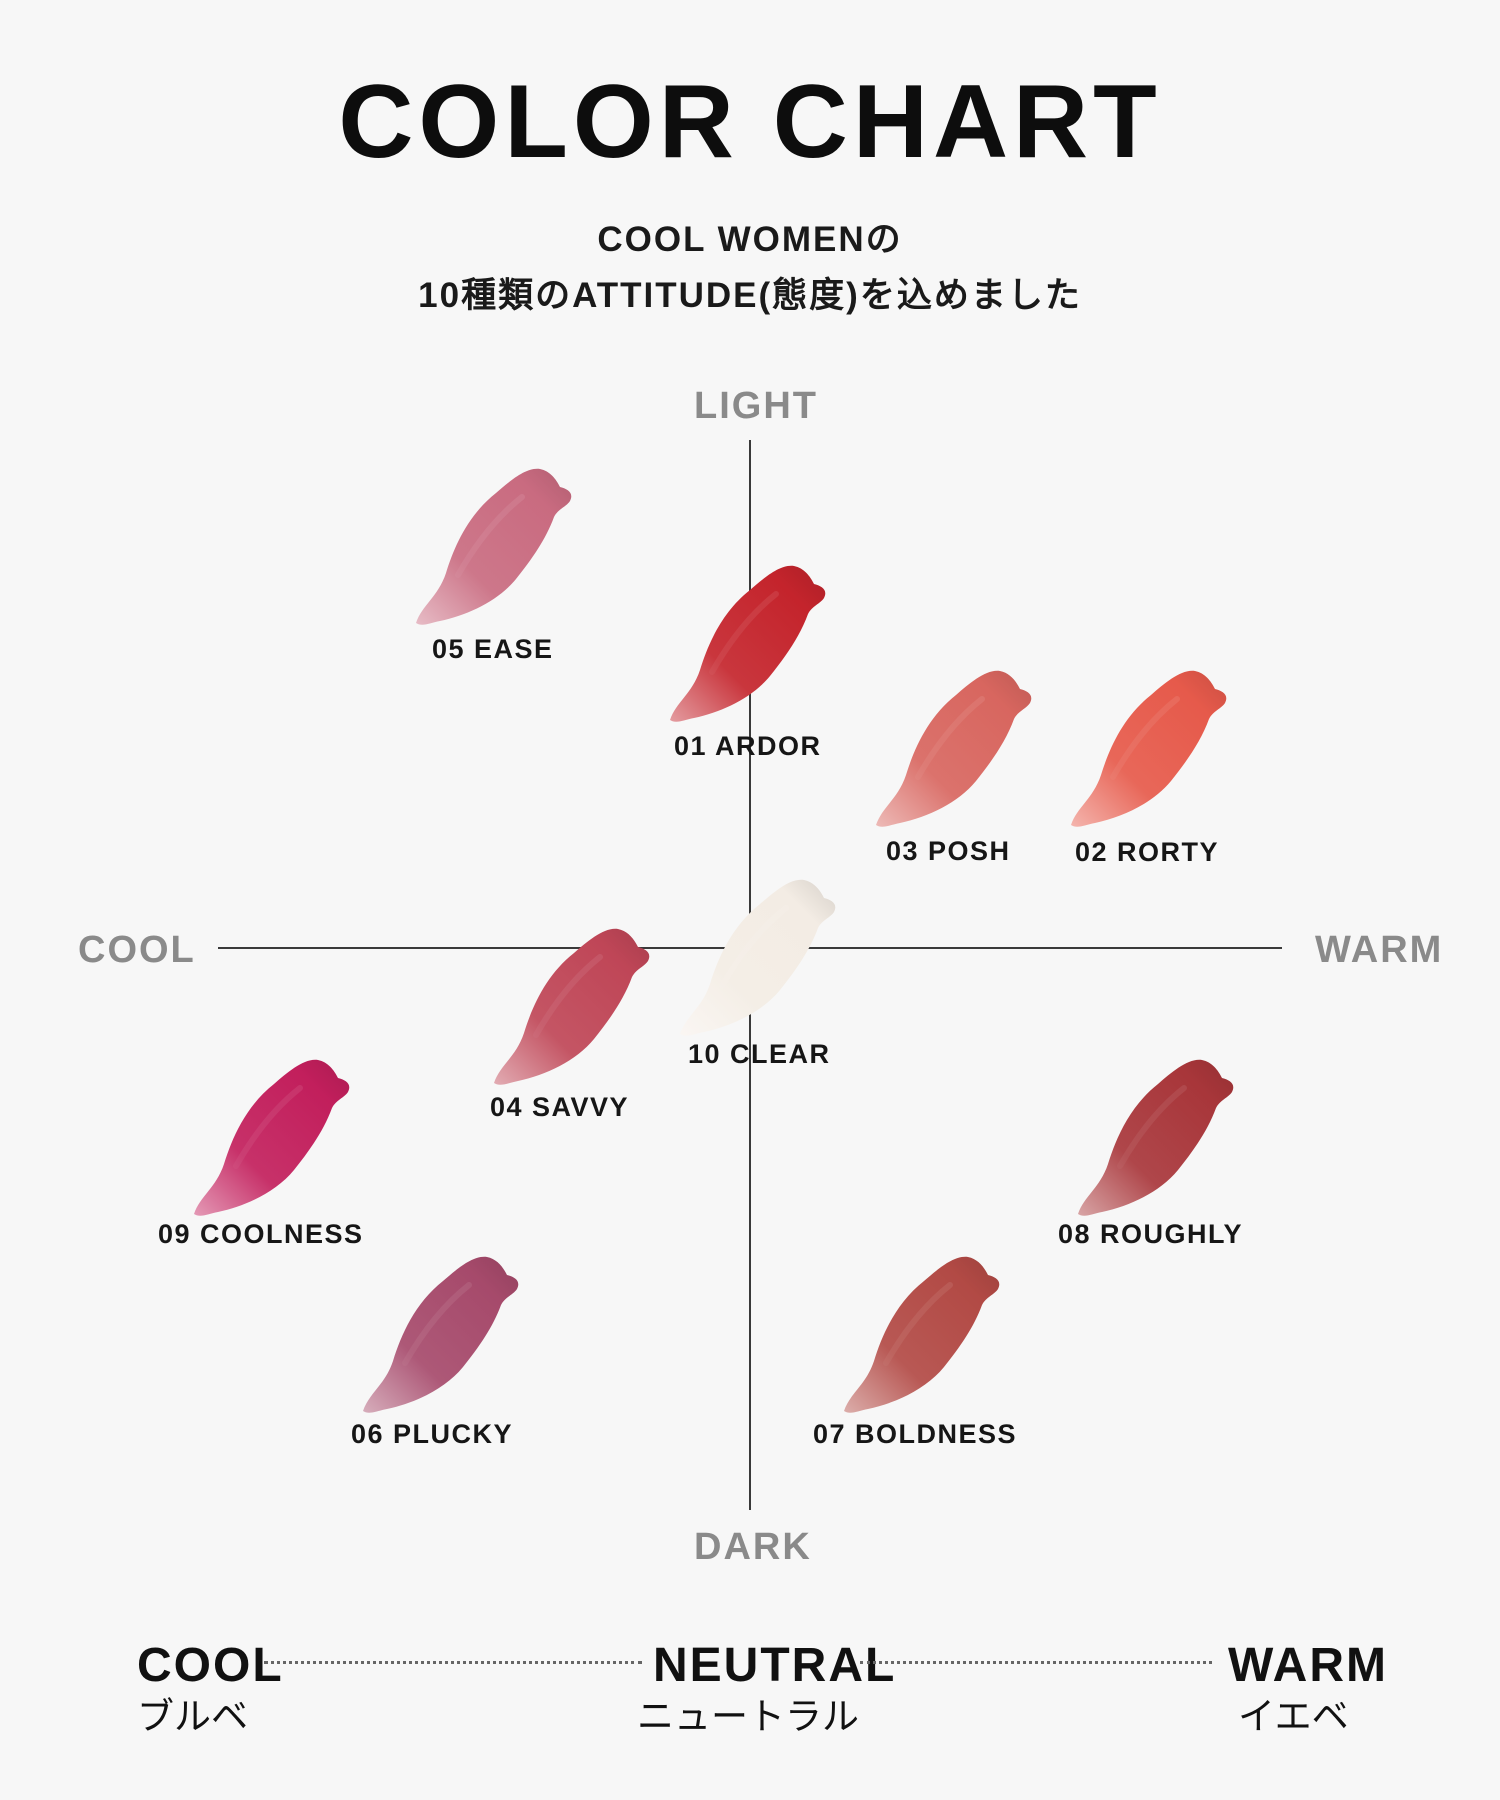 This screenshot has height=1800, width=1500. What do you see at coordinates (192, 1716) in the screenshot?
I see `legend-cool-jp: ブルベ` at bounding box center [192, 1716].